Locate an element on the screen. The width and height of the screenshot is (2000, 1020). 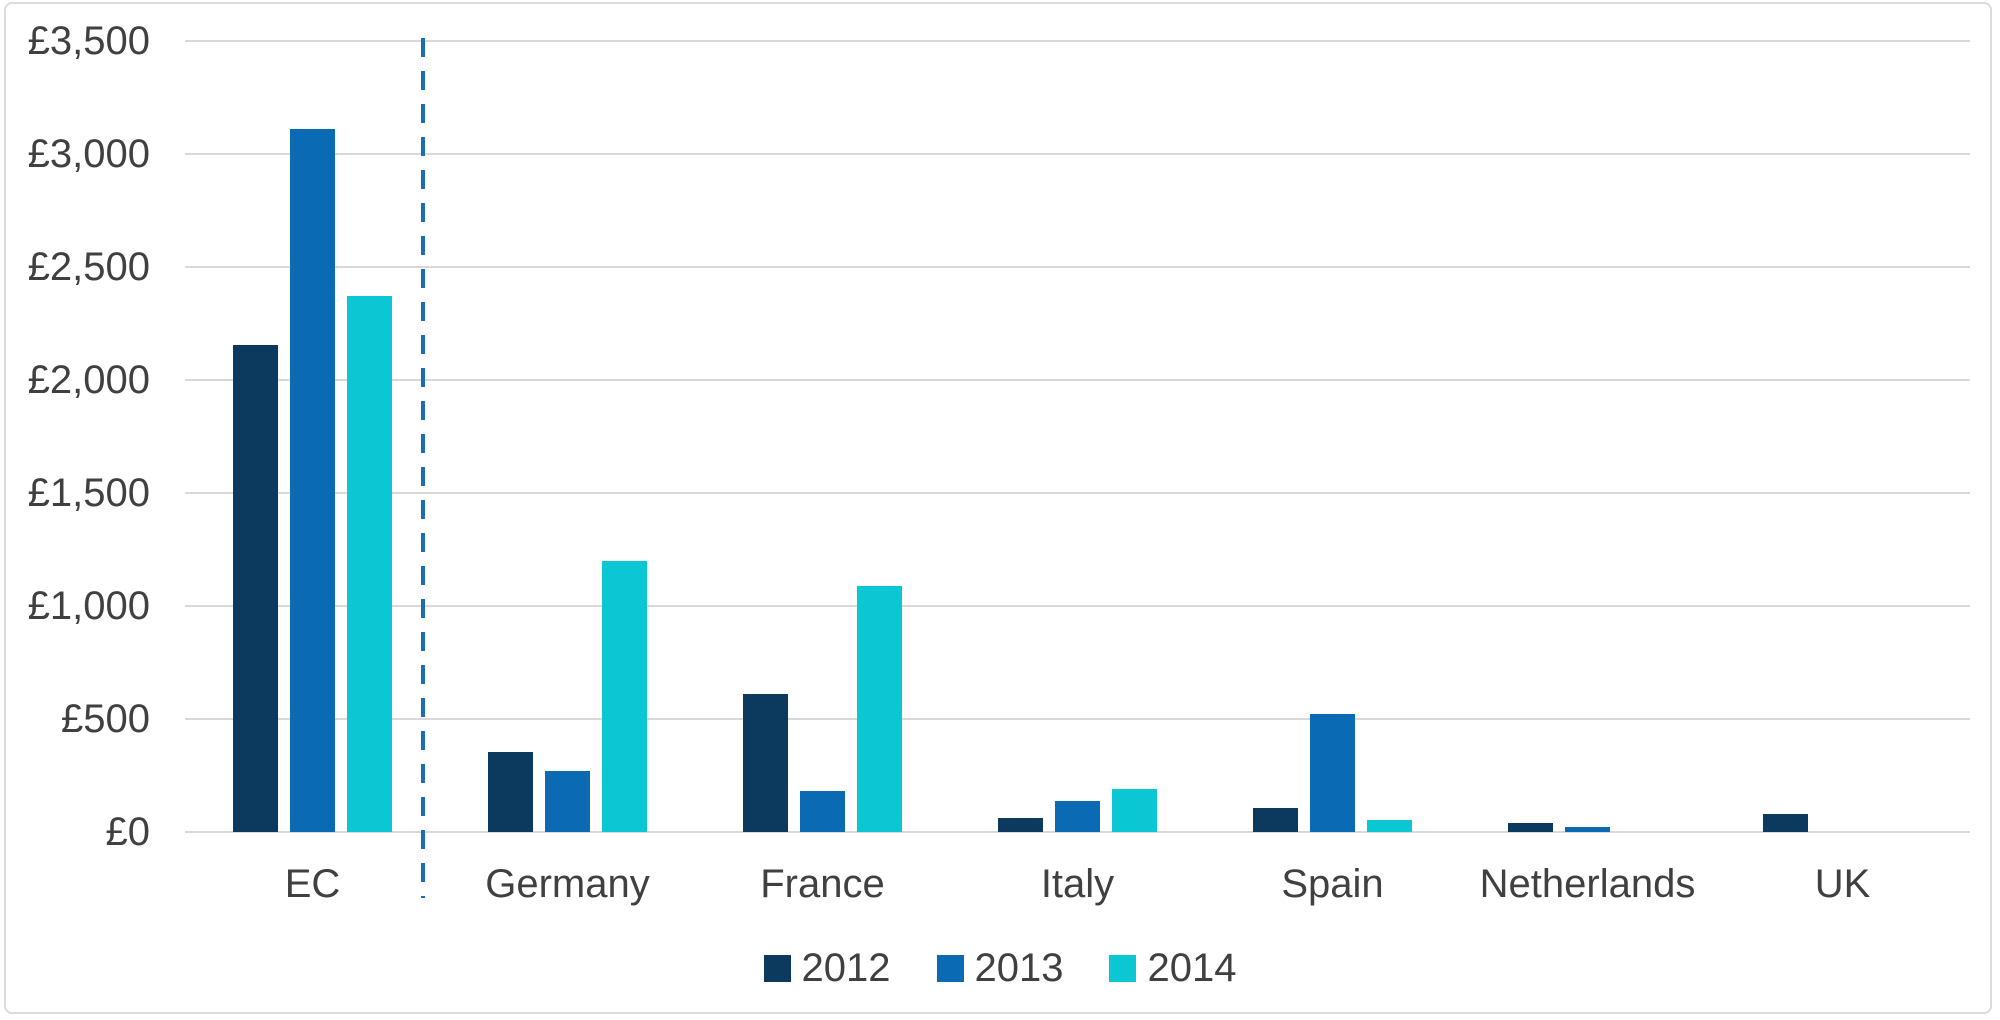
bar-spain-2012 is located at coordinates (1275, 820).